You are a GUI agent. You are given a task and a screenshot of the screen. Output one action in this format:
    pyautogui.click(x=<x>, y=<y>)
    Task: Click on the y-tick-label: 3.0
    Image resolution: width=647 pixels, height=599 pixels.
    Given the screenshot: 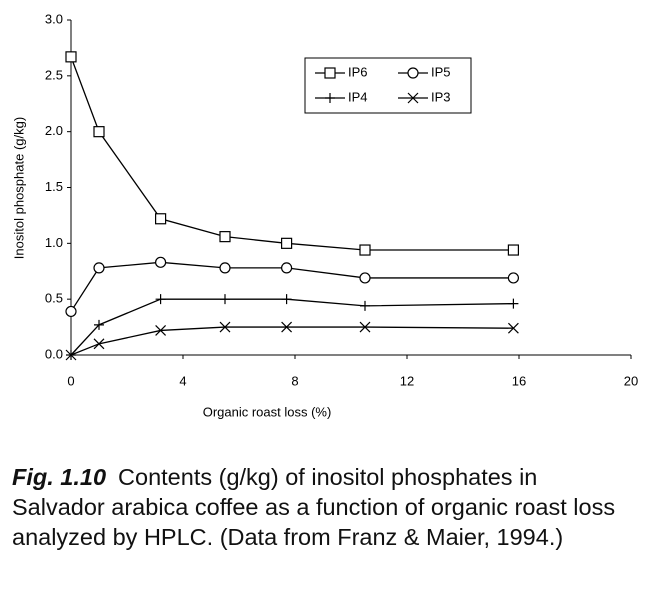 What is the action you would take?
    pyautogui.click(x=54, y=18)
    